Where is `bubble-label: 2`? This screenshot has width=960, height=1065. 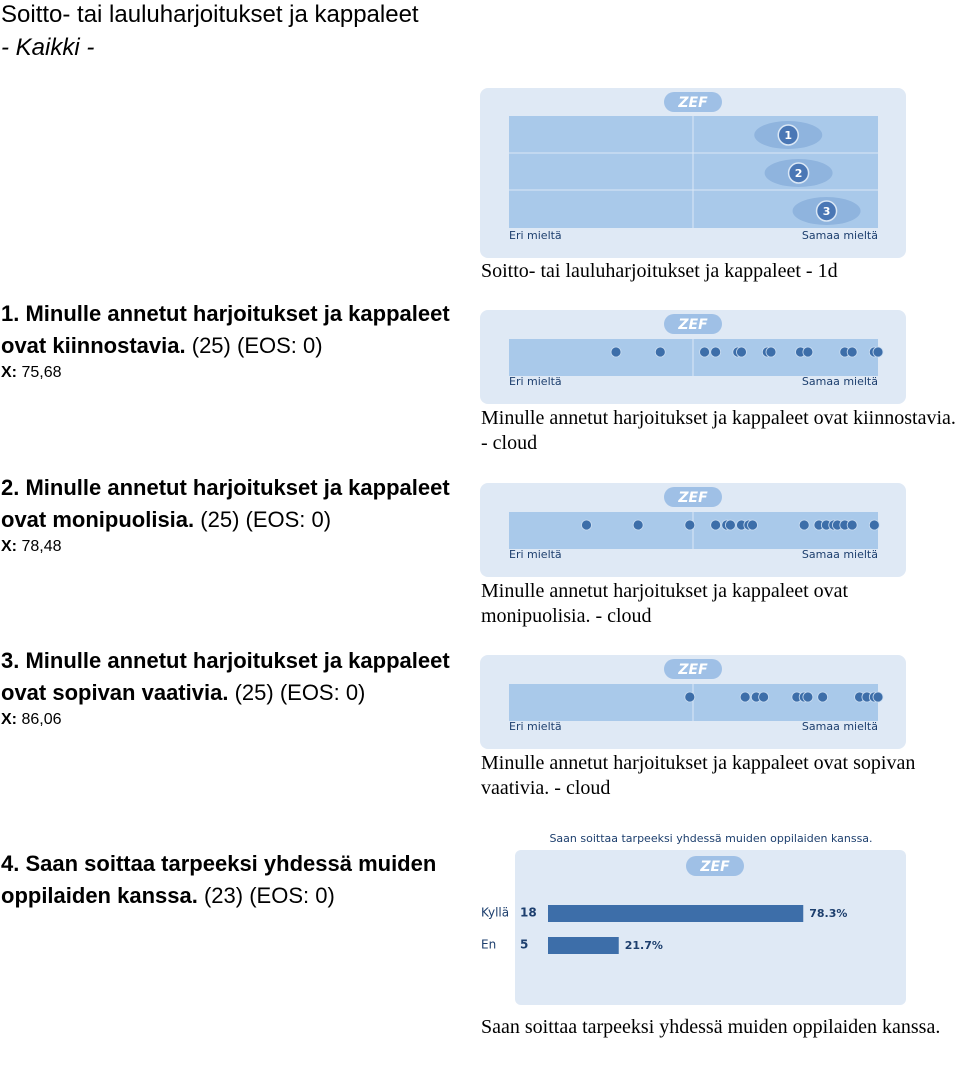 bubble-label: 2 is located at coordinates (799, 173).